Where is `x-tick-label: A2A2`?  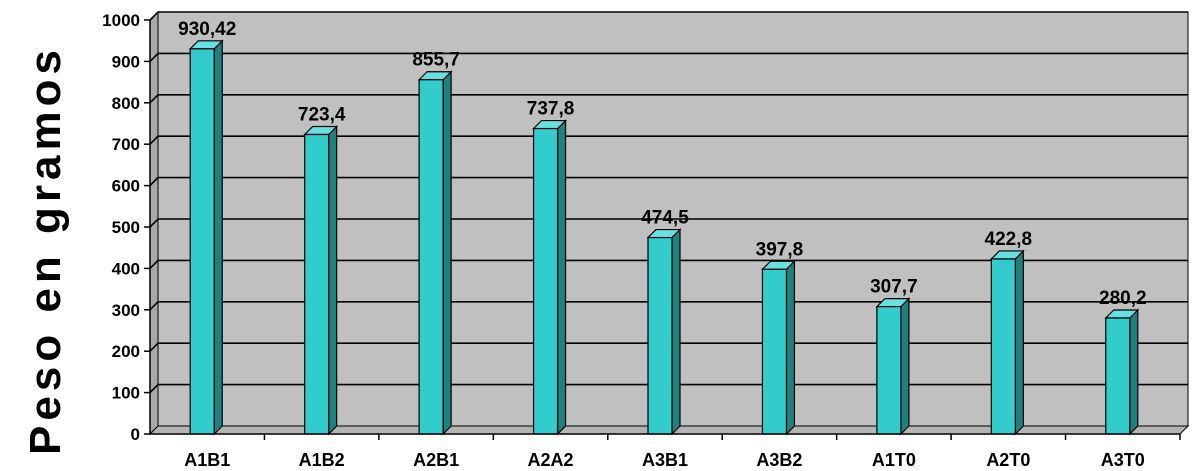
x-tick-label: A2A2 is located at coordinates (551, 460).